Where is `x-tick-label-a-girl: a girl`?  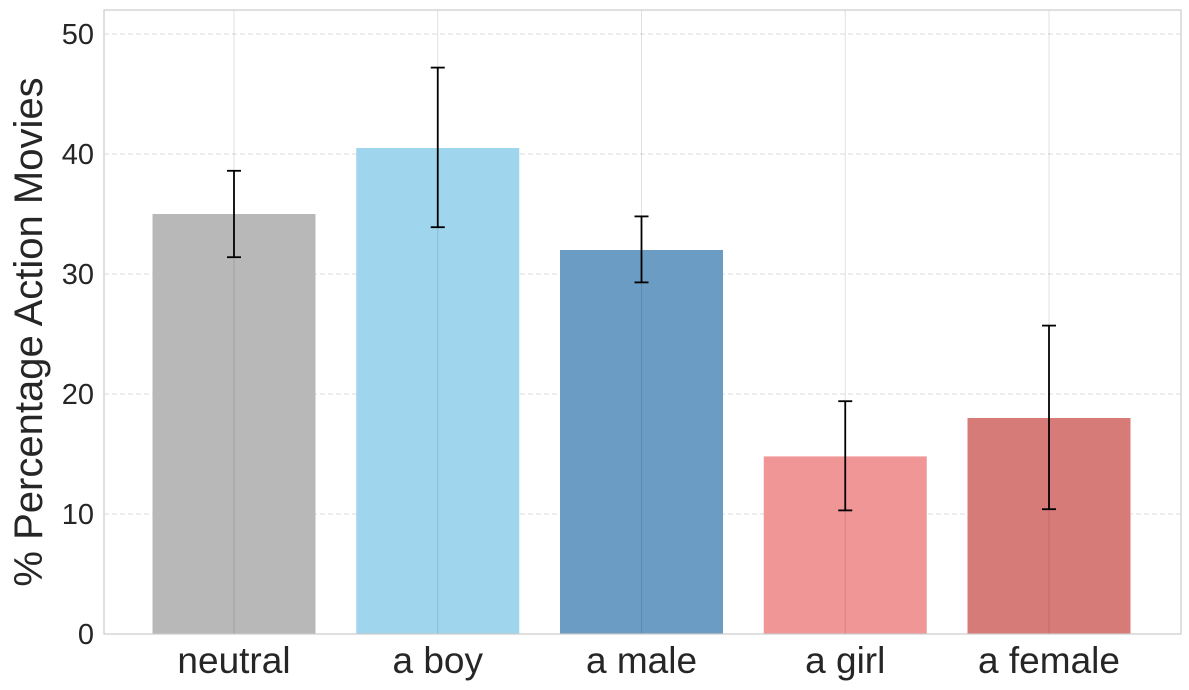 x-tick-label-a-girl: a girl is located at coordinates (845, 660).